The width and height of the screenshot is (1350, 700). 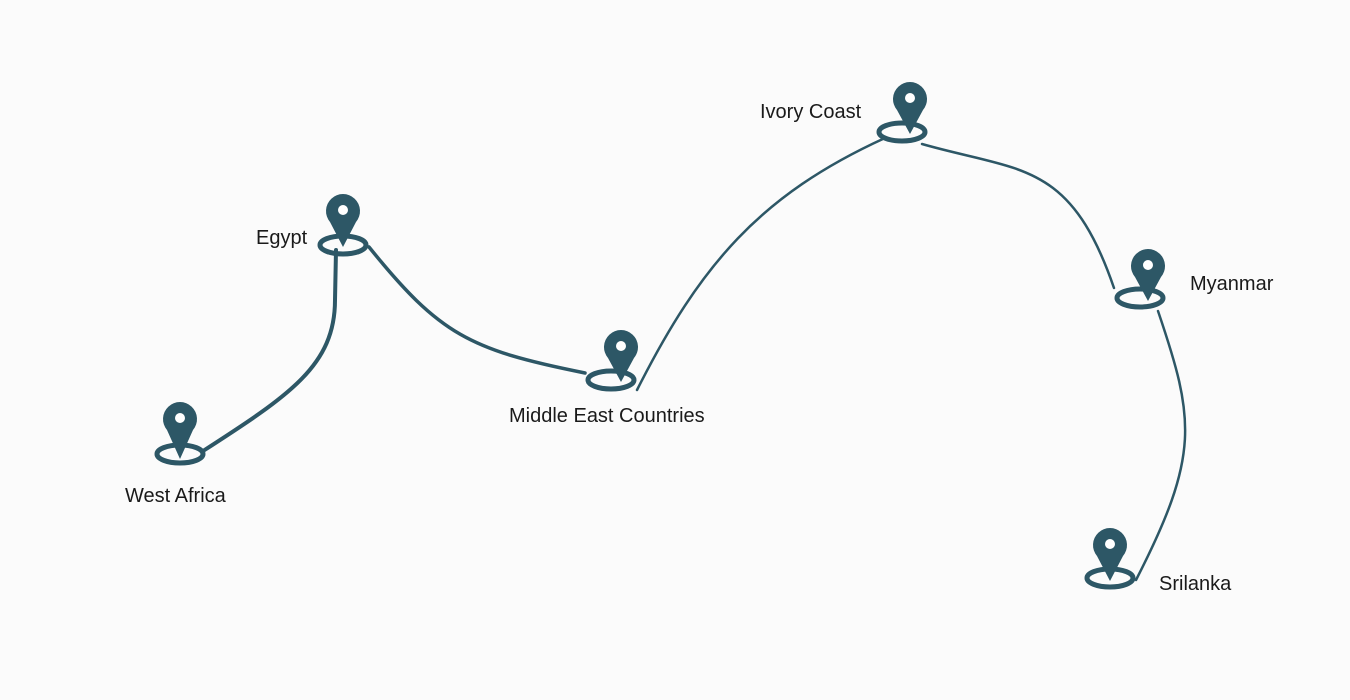 I want to click on stop-pin-myanmar, so click(x=1140, y=279).